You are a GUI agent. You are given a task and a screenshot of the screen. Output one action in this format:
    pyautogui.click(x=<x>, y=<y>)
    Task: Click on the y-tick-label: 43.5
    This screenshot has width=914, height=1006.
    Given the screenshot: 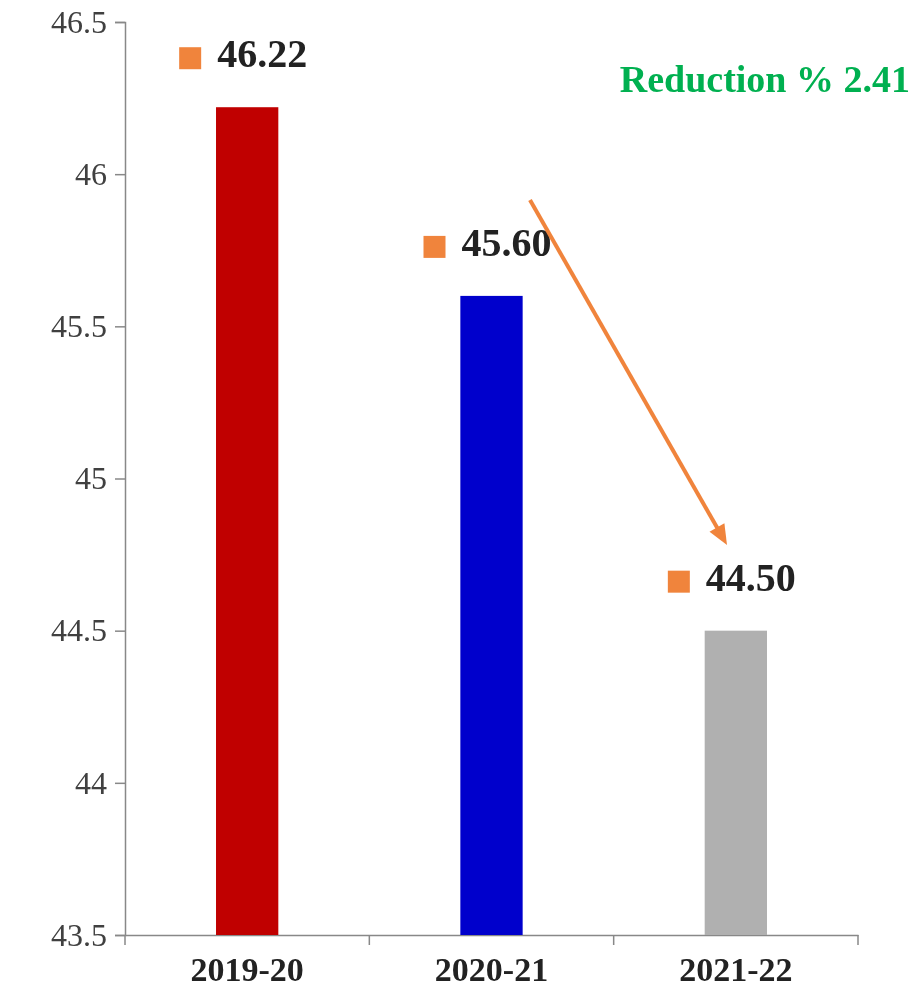 What is the action you would take?
    pyautogui.click(x=79, y=934)
    